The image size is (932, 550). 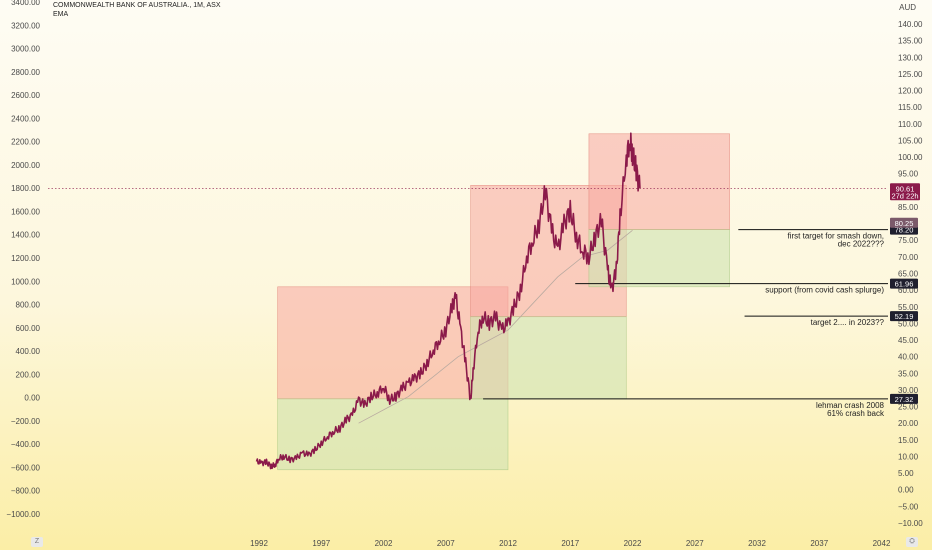 What do you see at coordinates (695, 543) in the screenshot?
I see `x-axis-tick: 2027` at bounding box center [695, 543].